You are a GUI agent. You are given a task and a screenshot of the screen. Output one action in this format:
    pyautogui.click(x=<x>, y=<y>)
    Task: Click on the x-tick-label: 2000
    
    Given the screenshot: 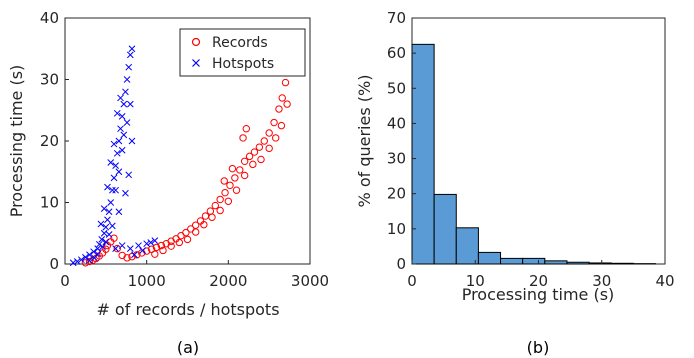 What is the action you would take?
    pyautogui.click(x=228, y=281)
    